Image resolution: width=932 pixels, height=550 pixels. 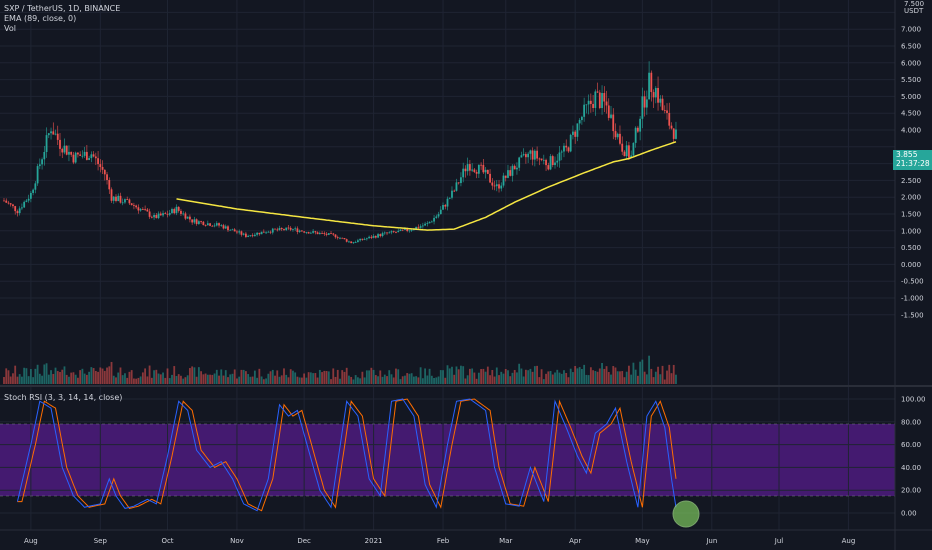 What do you see at coordinates (443, 541) in the screenshot?
I see `time-tick-label: Feb` at bounding box center [443, 541].